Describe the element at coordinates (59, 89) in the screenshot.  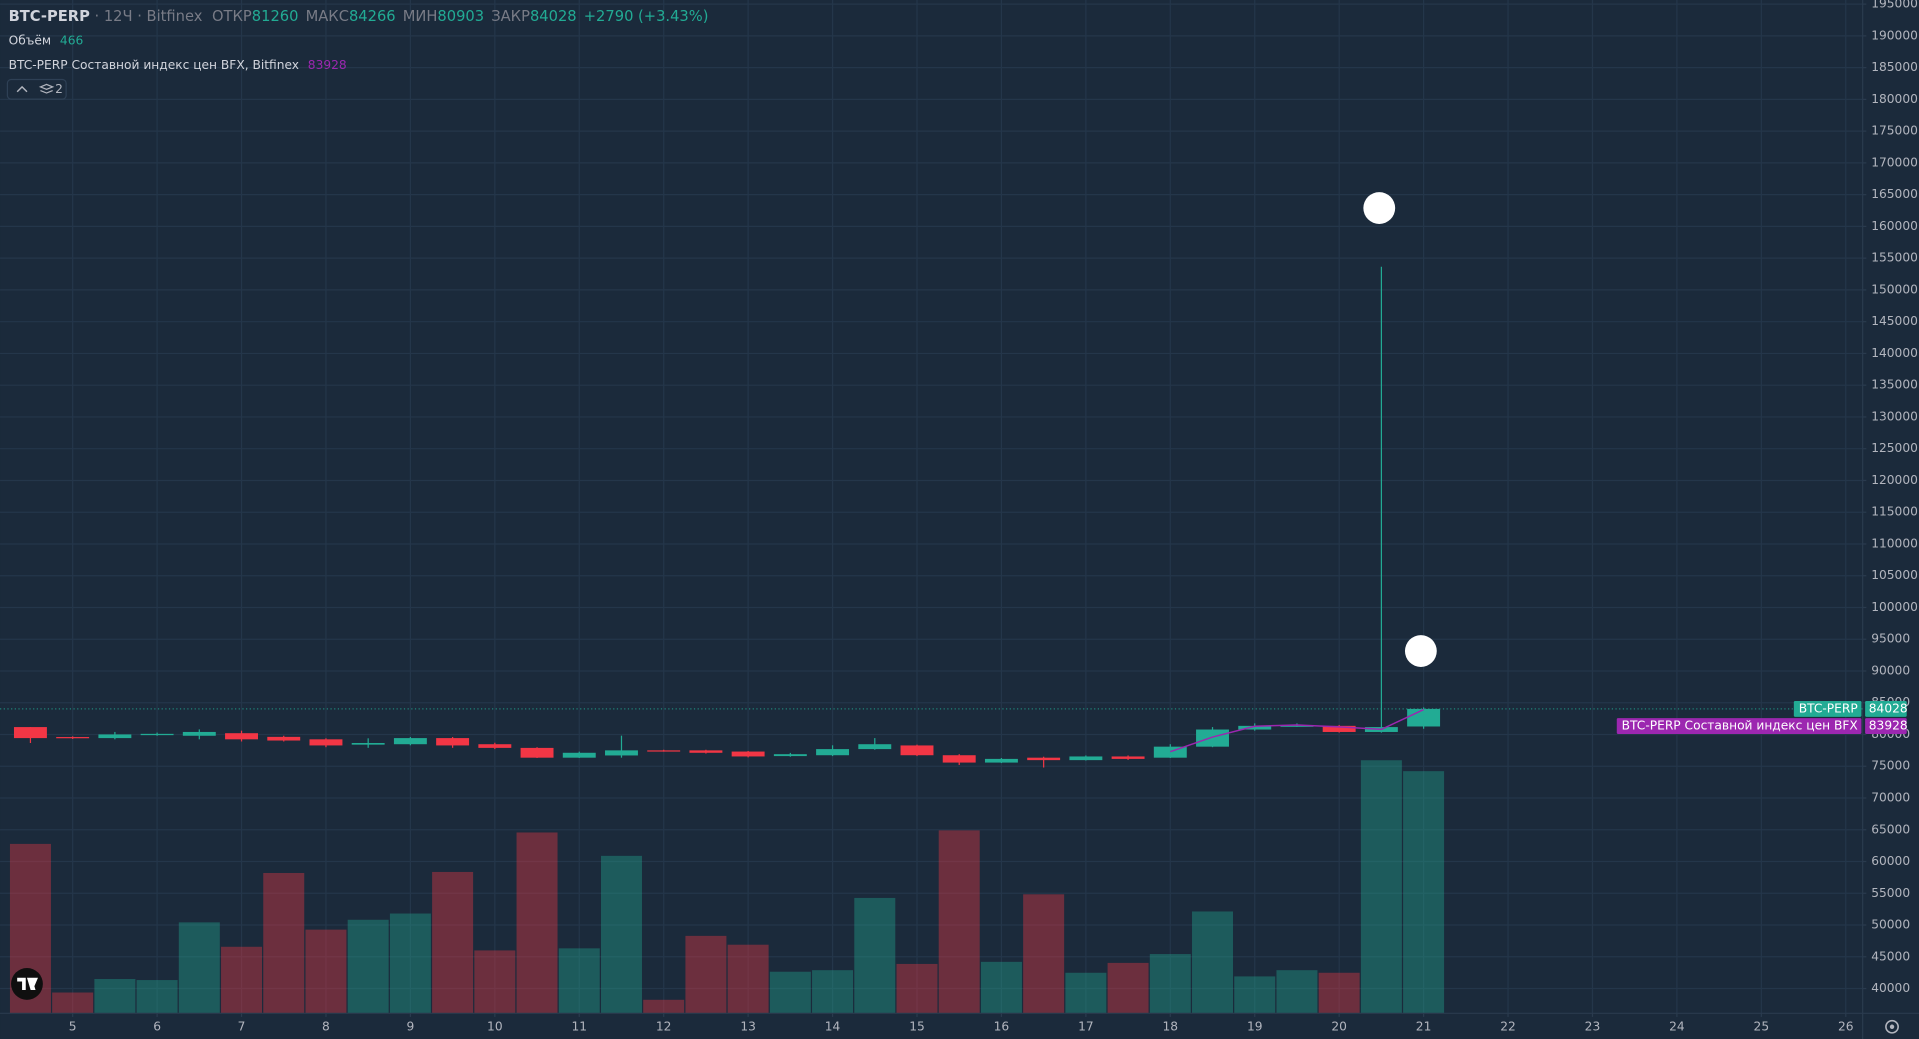
I see `layers-count: 2` at that location.